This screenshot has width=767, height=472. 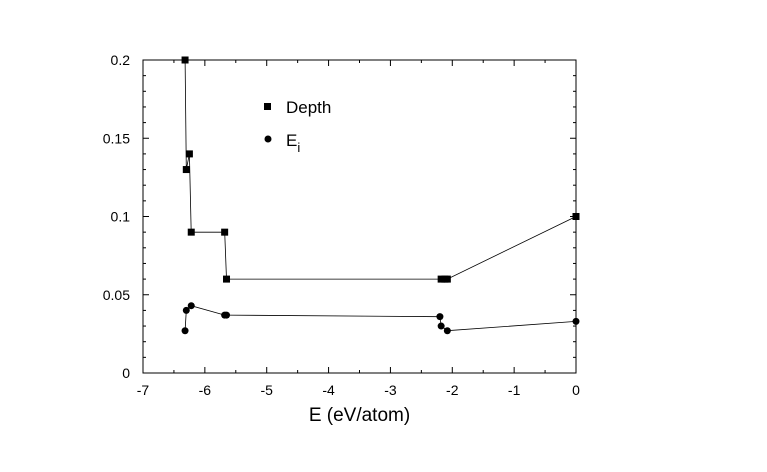 What do you see at coordinates (308, 107) in the screenshot?
I see `legend-label-depth: Depth` at bounding box center [308, 107].